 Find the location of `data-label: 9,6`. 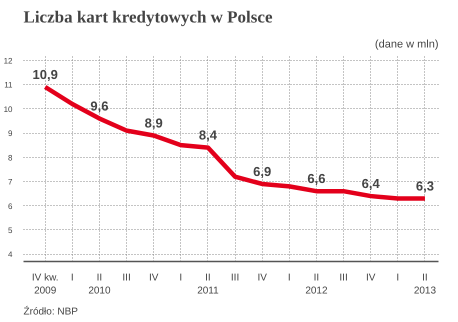

data-label: 9,6 is located at coordinates (99, 106).